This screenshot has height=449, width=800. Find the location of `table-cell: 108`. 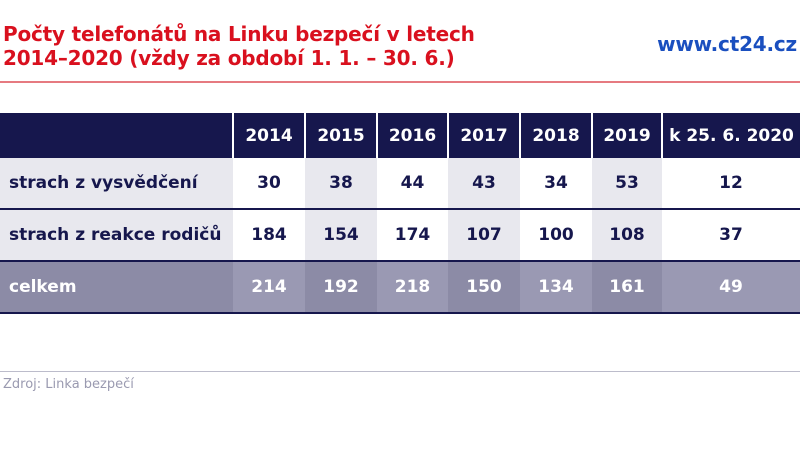

table-cell: 108 is located at coordinates (627, 235).